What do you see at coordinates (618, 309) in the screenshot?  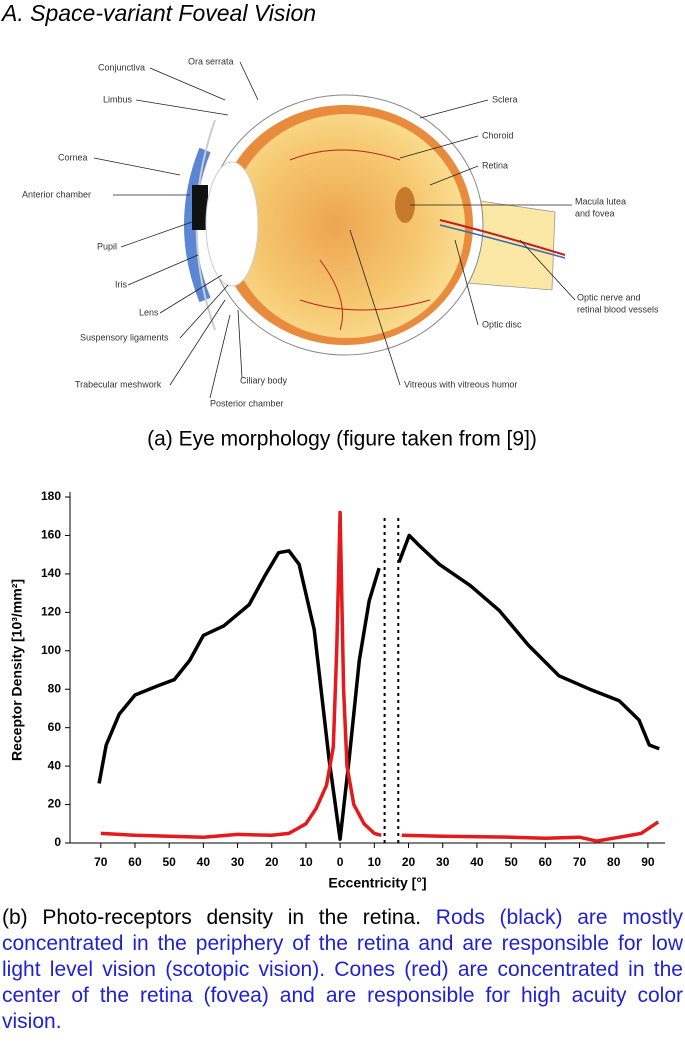 I see `diagram-label: retinal blood vessels` at bounding box center [618, 309].